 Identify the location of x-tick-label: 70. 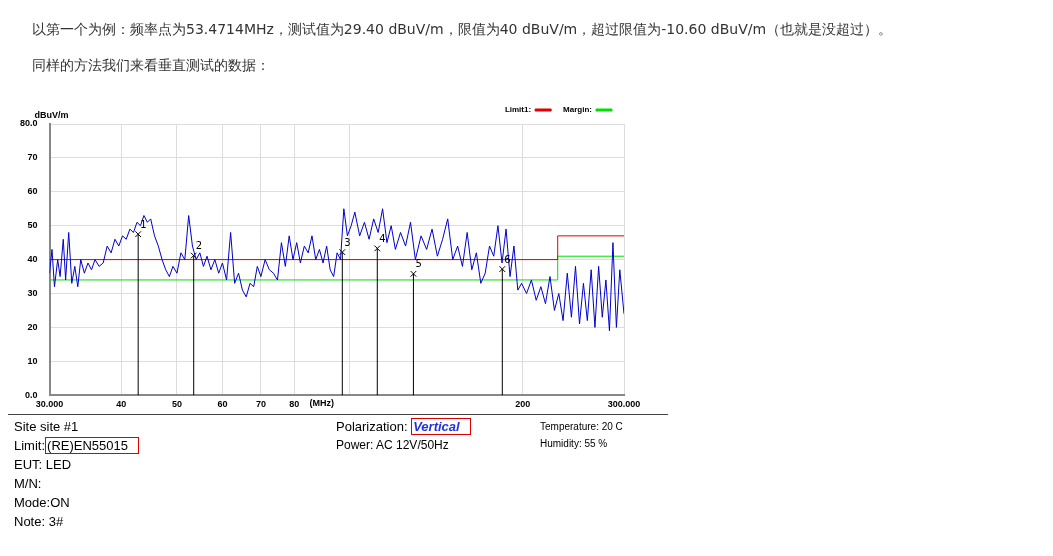
(260, 404).